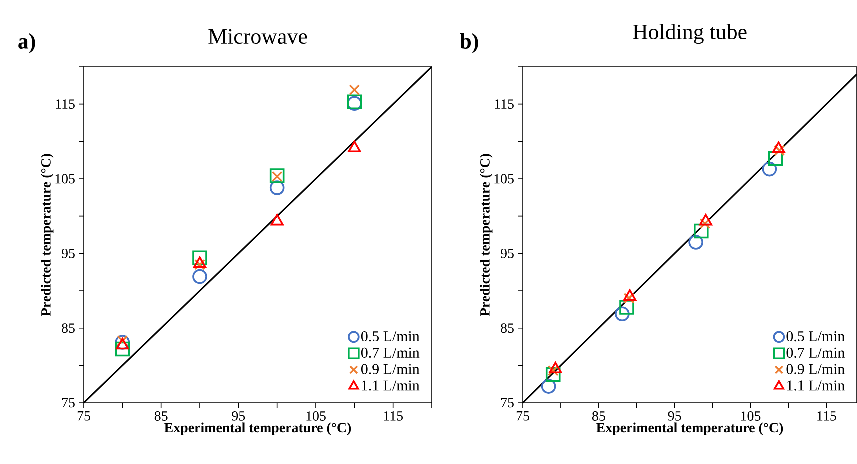 The width and height of the screenshot is (857, 464). What do you see at coordinates (690, 34) in the screenshot?
I see `chart-title: Holding tube` at bounding box center [690, 34].